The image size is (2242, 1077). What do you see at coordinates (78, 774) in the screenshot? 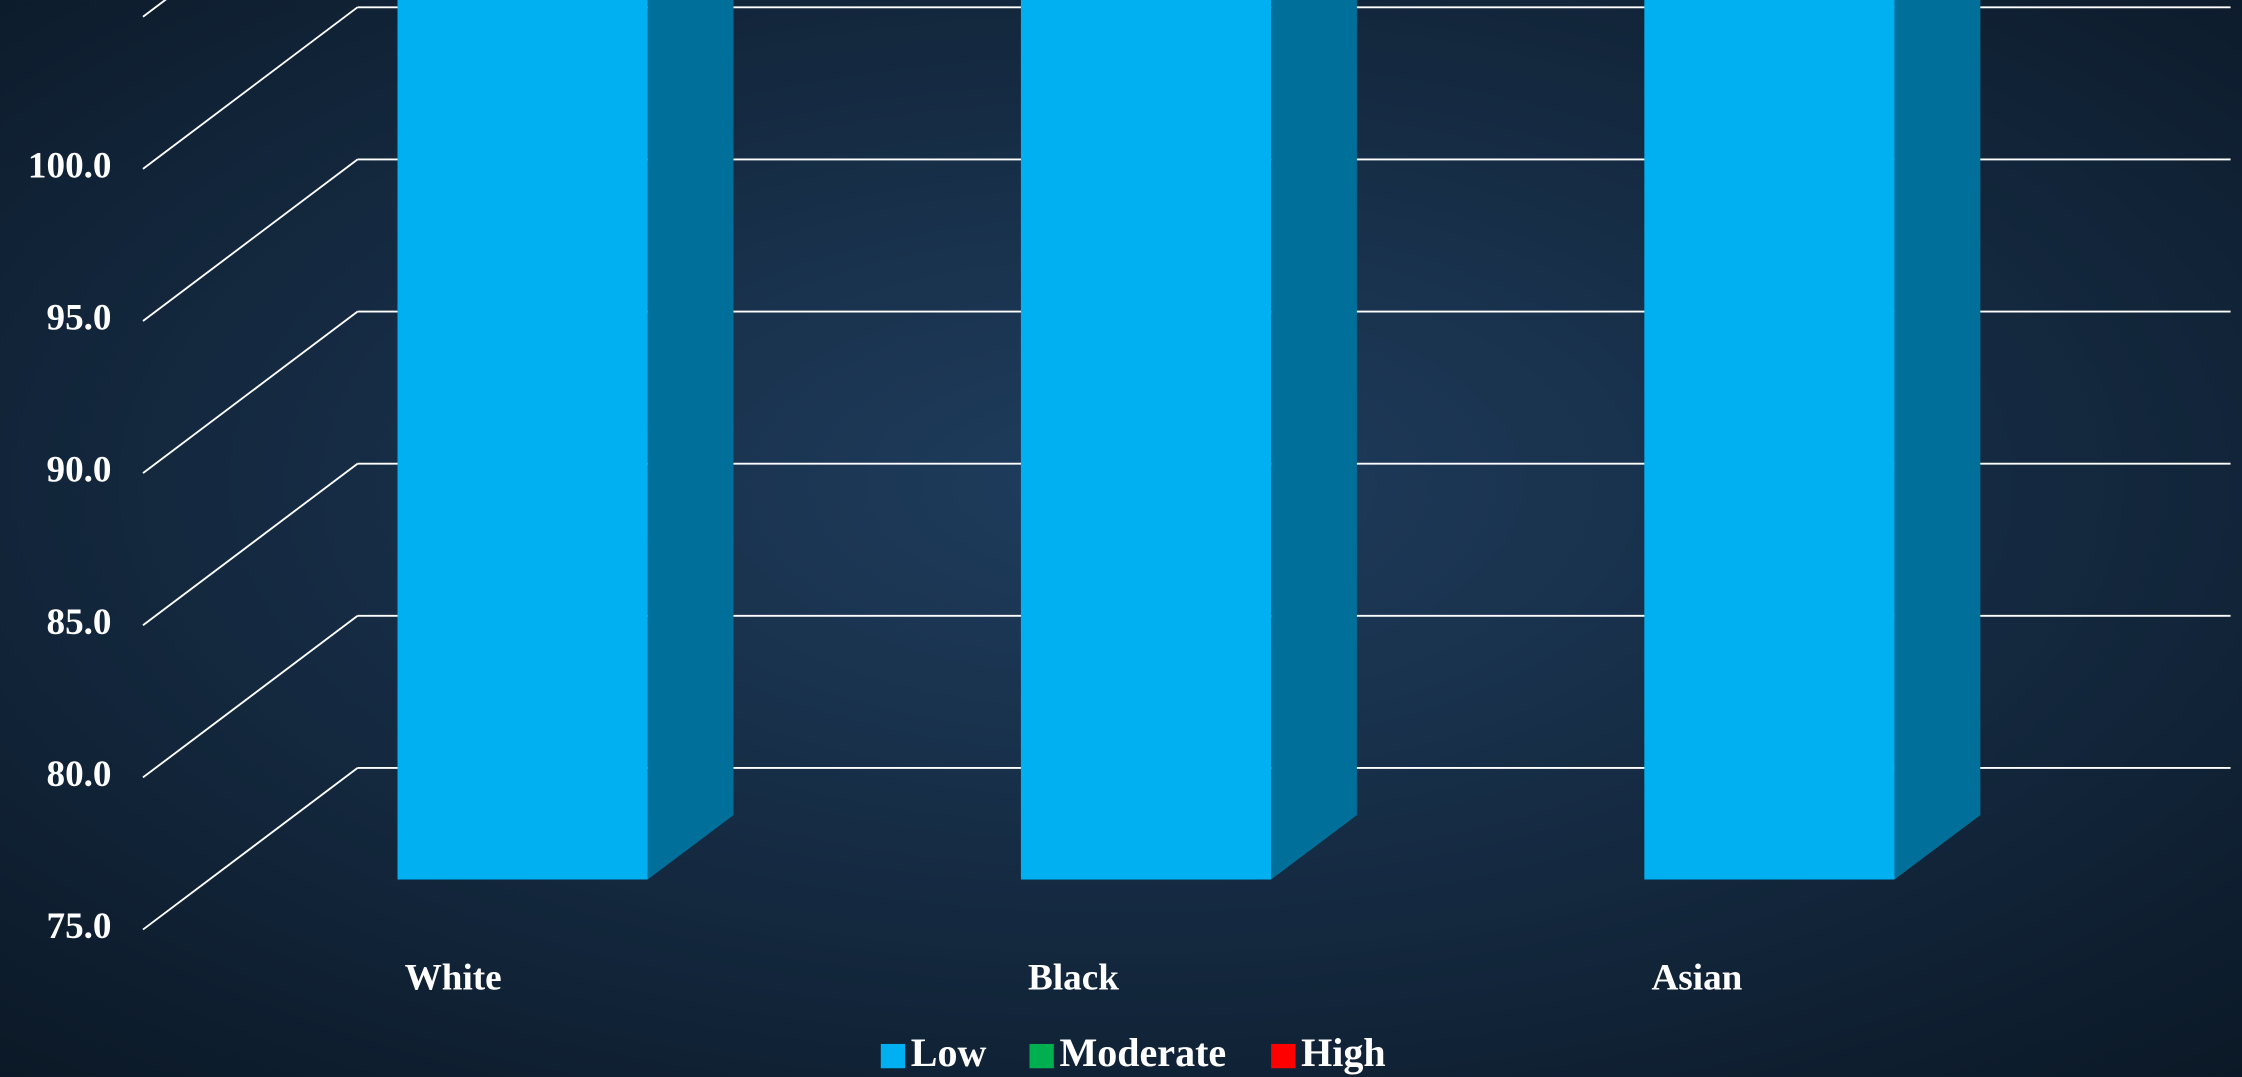
I see `y-tick-label: 80.0` at bounding box center [78, 774].